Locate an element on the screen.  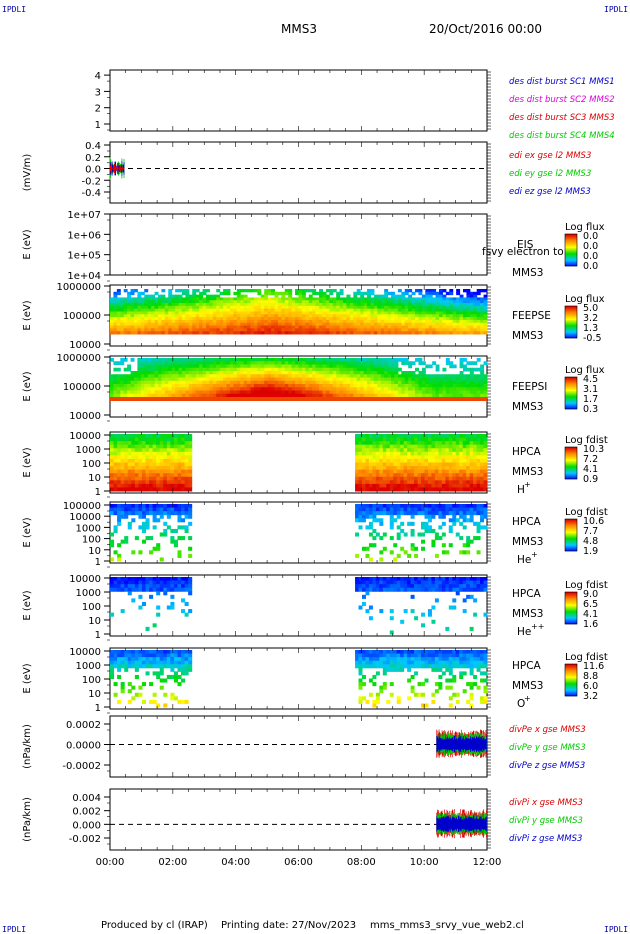
panel-feeps-ion-colorbar-cell is located at coordinates (571, 381).